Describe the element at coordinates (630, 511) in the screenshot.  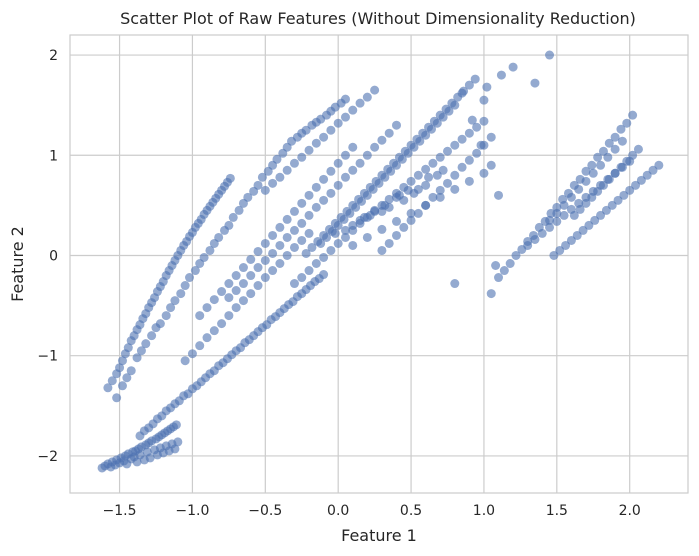
I see `x-tick-label: 2.0` at that location.